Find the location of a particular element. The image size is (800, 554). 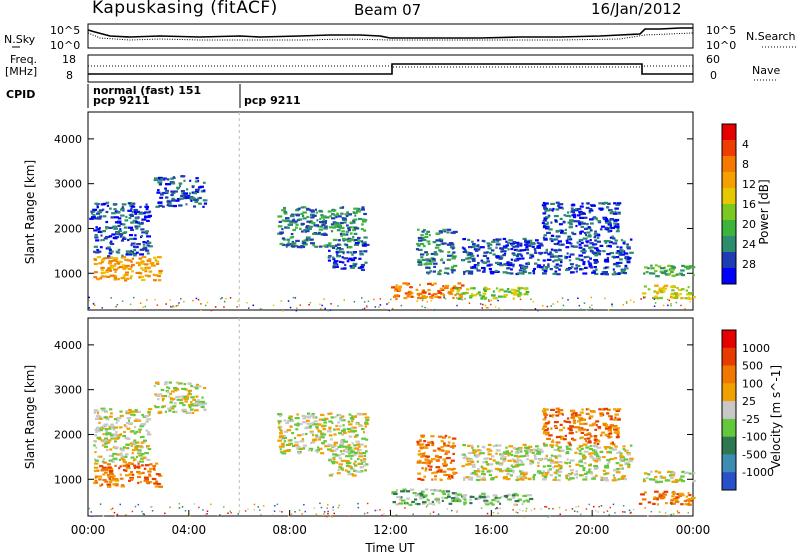

power-colorbar-tick-label: 28 is located at coordinates (749, 264).